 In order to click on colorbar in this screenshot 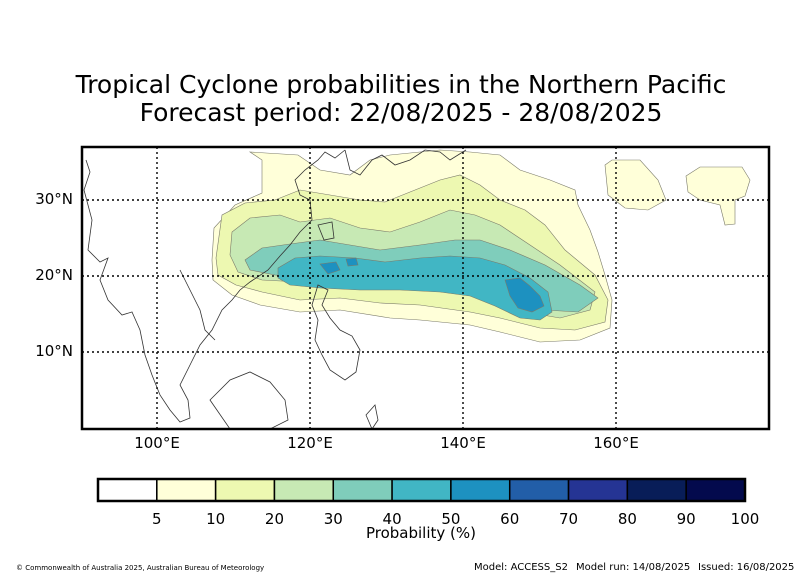, I will do `click(421, 490)`.